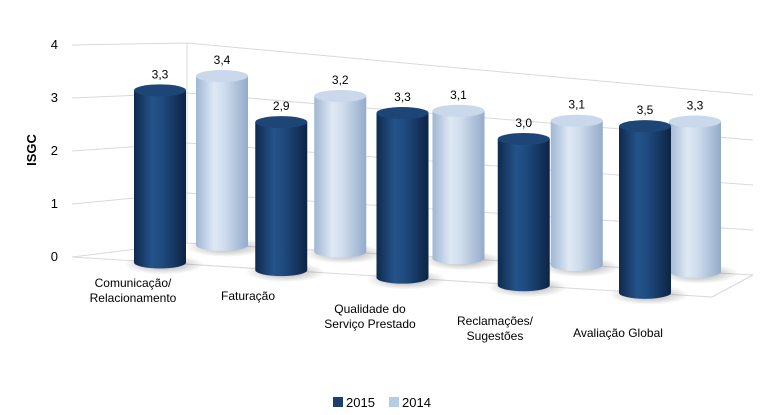 This screenshot has width=775, height=415. What do you see at coordinates (428, 91) in the screenshot?
I see `data-labels: 3,4 3,2 3,1 3,1 3,3 3,3 2,9 3,3 3,0 3,5` at bounding box center [428, 91].